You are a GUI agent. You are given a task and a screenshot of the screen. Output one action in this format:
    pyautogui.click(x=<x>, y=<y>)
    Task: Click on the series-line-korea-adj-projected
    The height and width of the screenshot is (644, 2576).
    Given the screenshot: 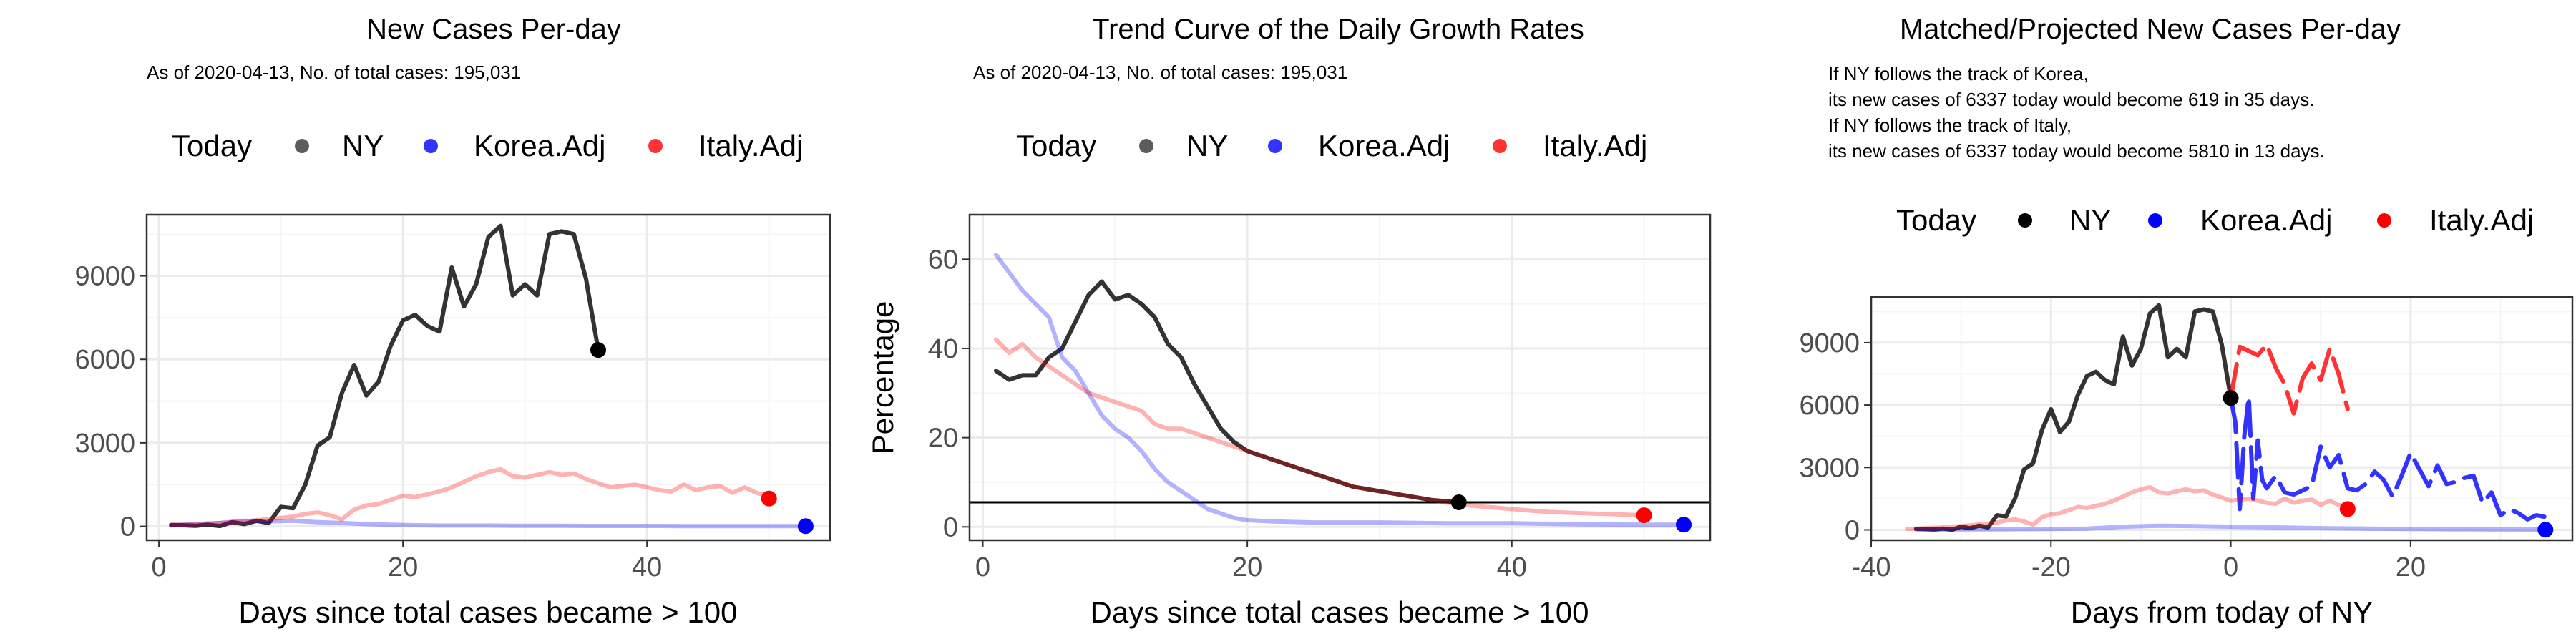 What is the action you would take?
    pyautogui.click(x=2388, y=458)
    